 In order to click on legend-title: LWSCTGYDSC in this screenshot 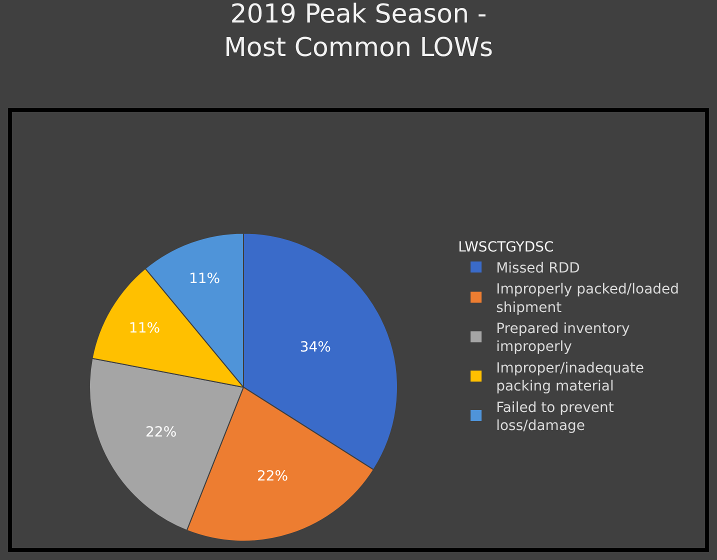, I will do `click(506, 247)`.